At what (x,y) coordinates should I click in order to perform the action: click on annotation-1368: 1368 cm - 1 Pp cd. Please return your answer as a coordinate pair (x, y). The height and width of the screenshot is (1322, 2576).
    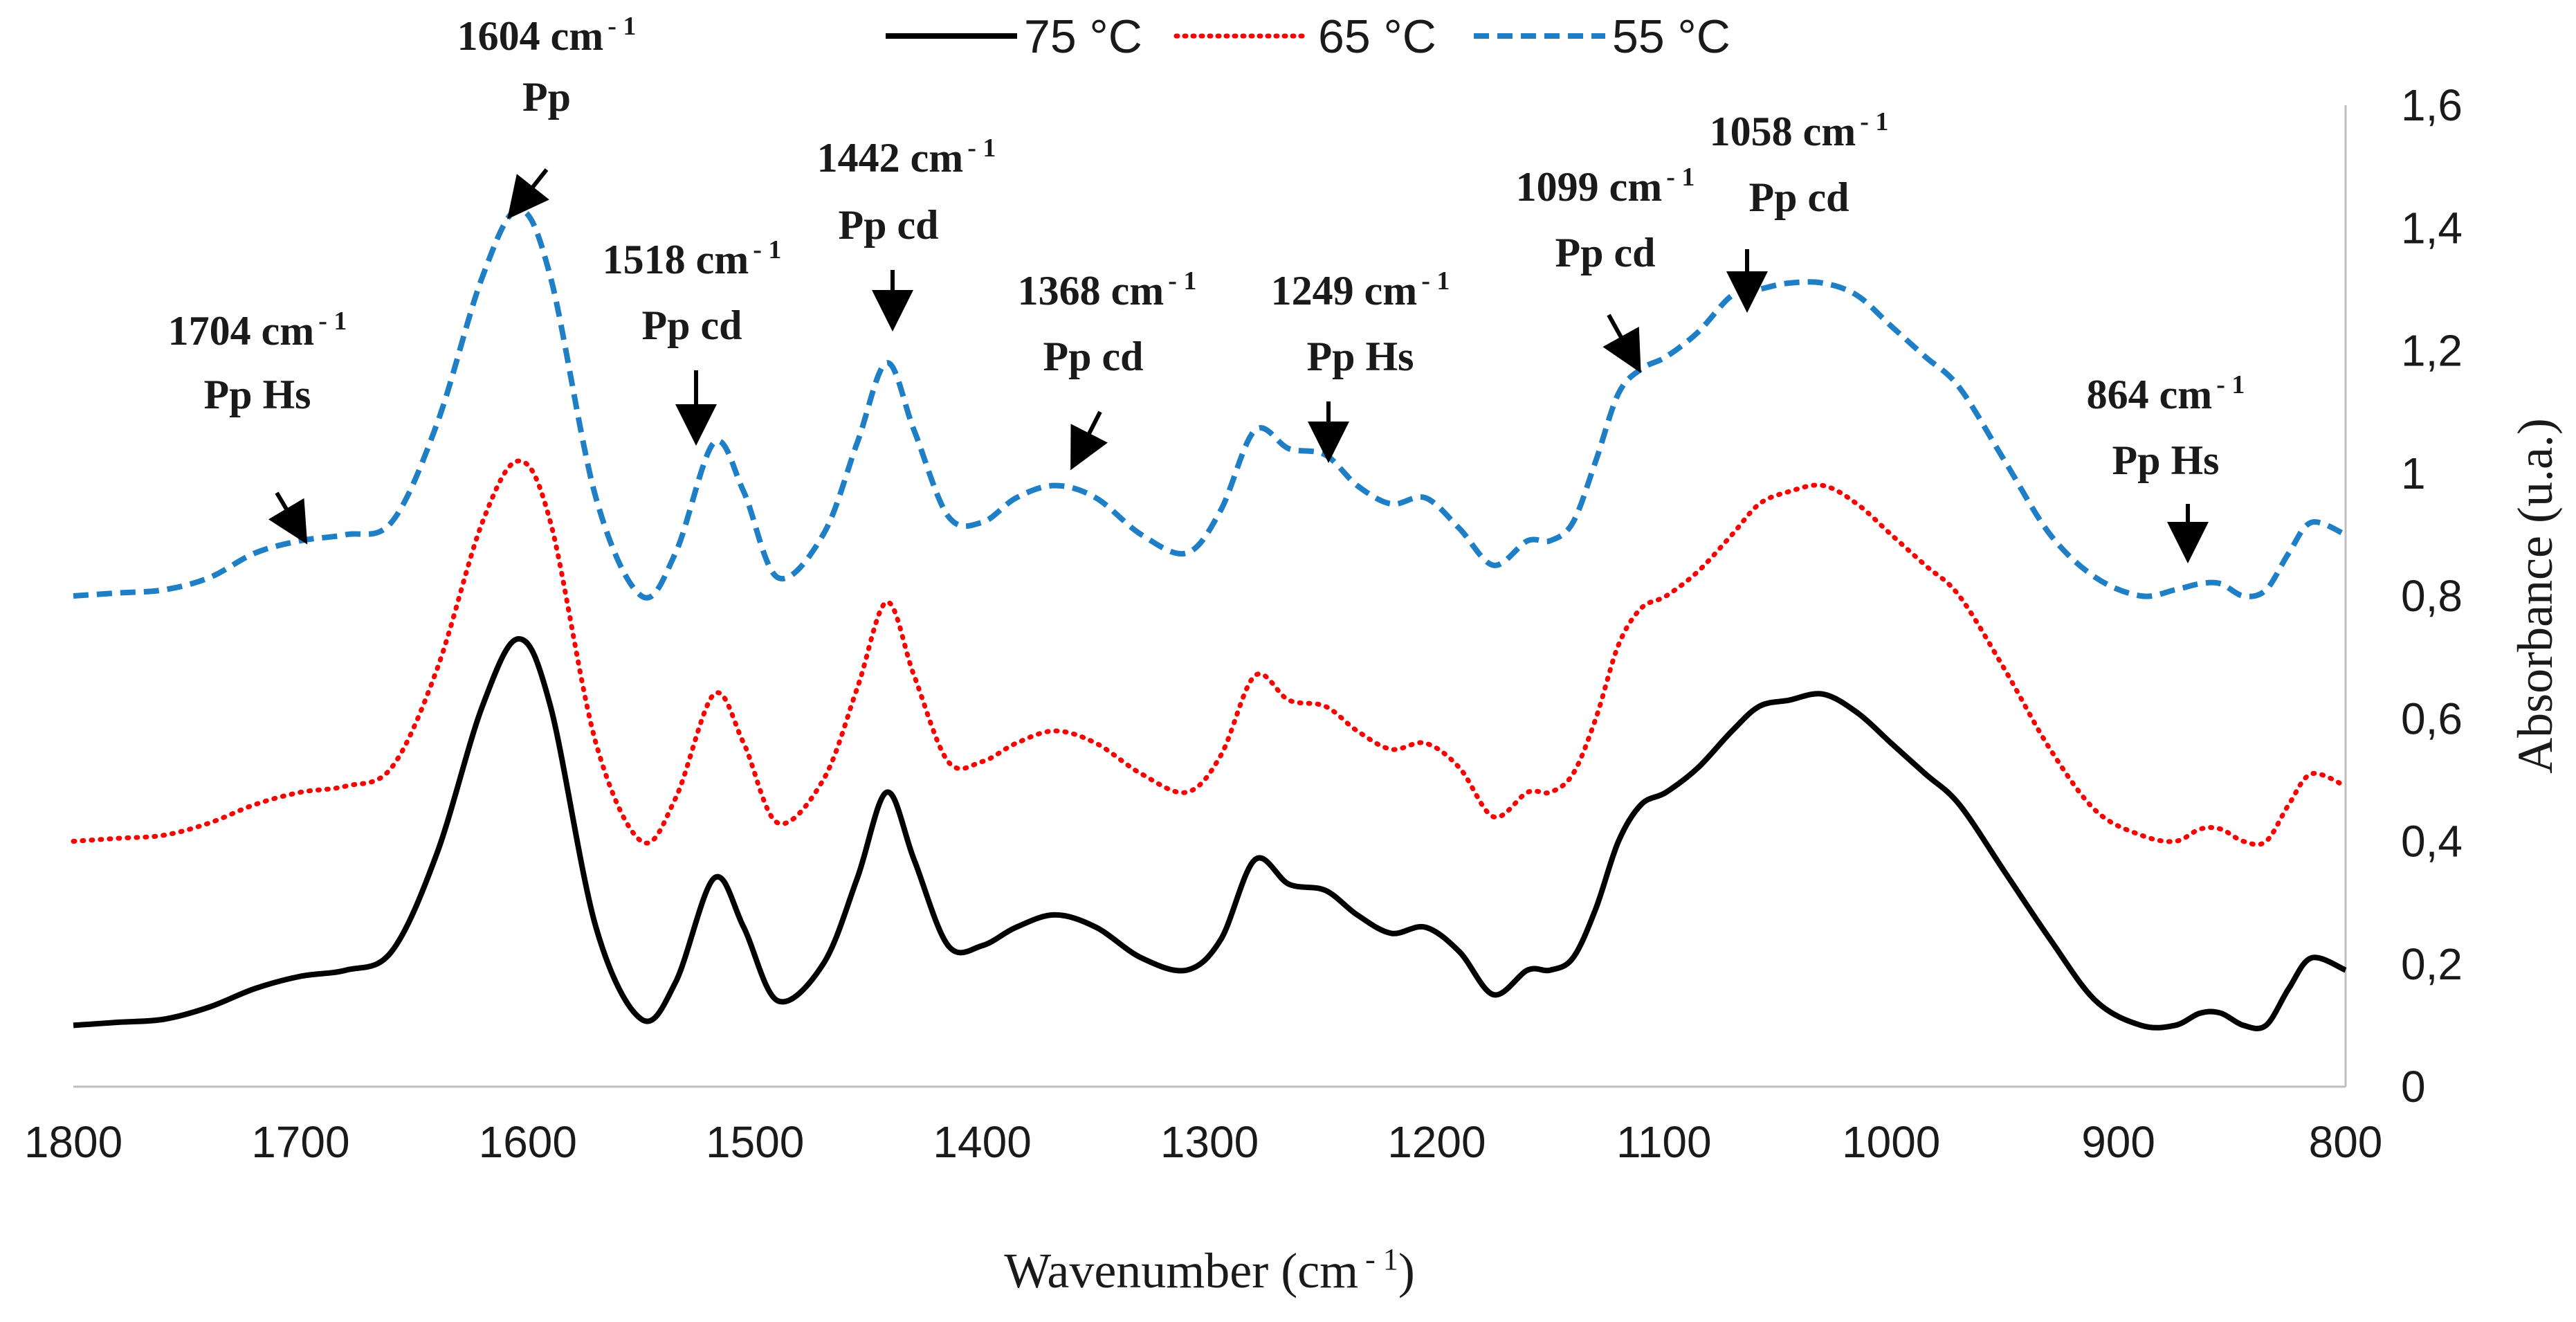
    Looking at the image, I should click on (1108, 368).